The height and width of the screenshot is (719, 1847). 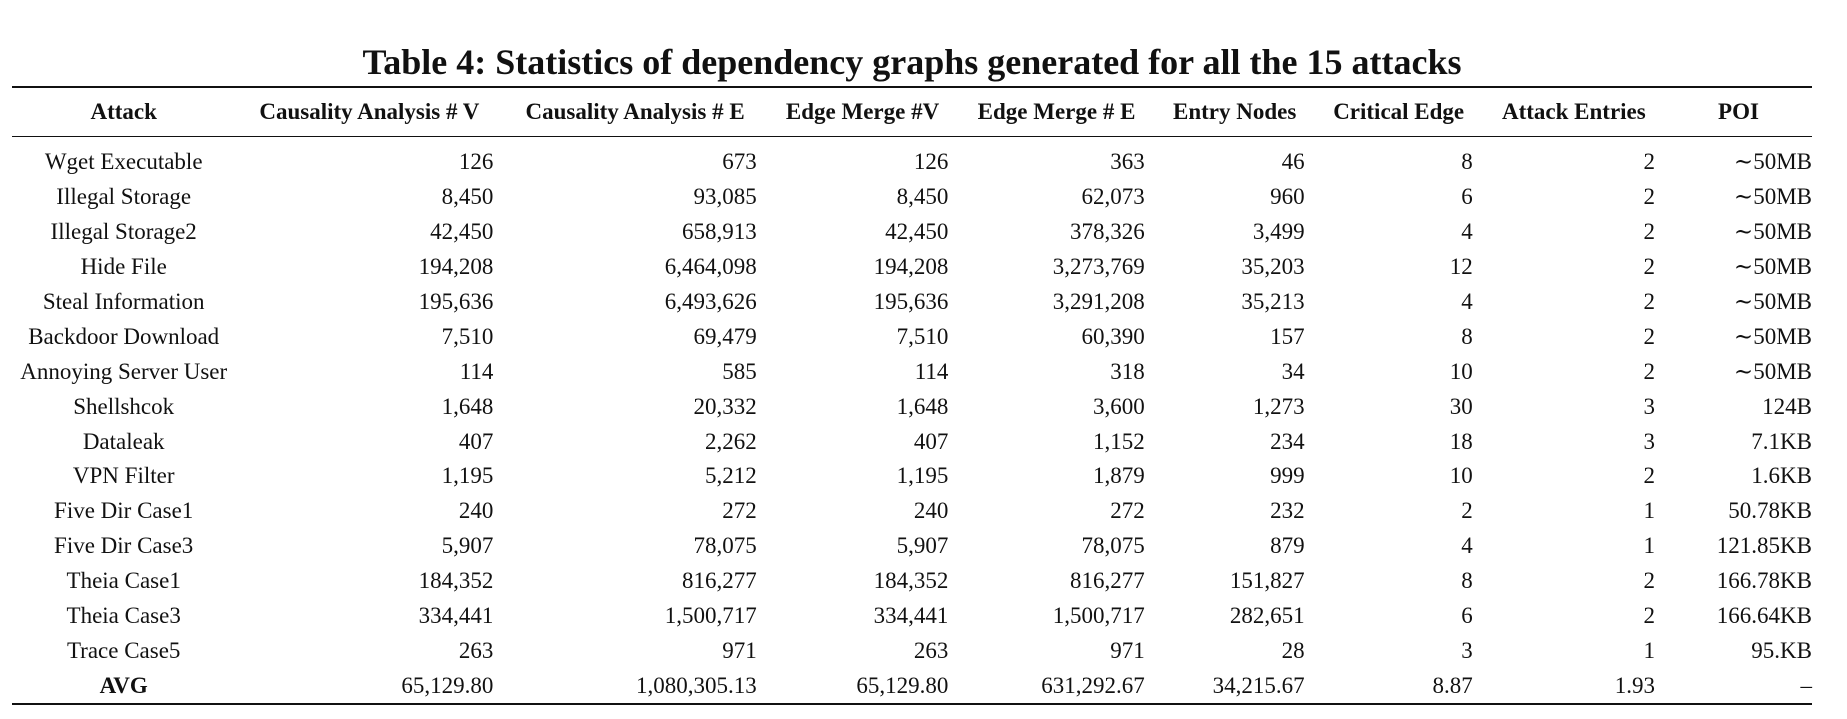 What do you see at coordinates (1127, 650) in the screenshot?
I see `cell-edge-merge-e: 971` at bounding box center [1127, 650].